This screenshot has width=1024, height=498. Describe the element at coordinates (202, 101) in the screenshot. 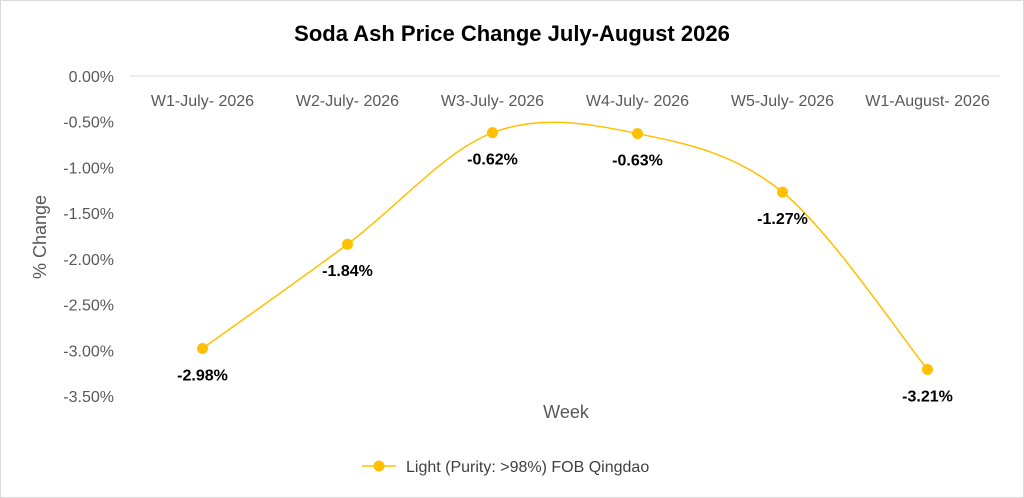

I see `x-tick-label: W1-July- 2026` at that location.